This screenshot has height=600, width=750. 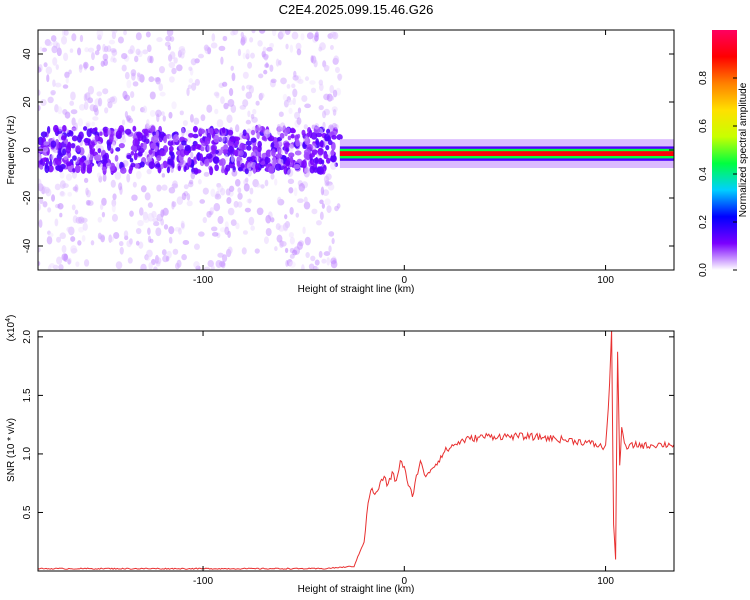 I want to click on x-tick-label: 100, so click(x=605, y=280).